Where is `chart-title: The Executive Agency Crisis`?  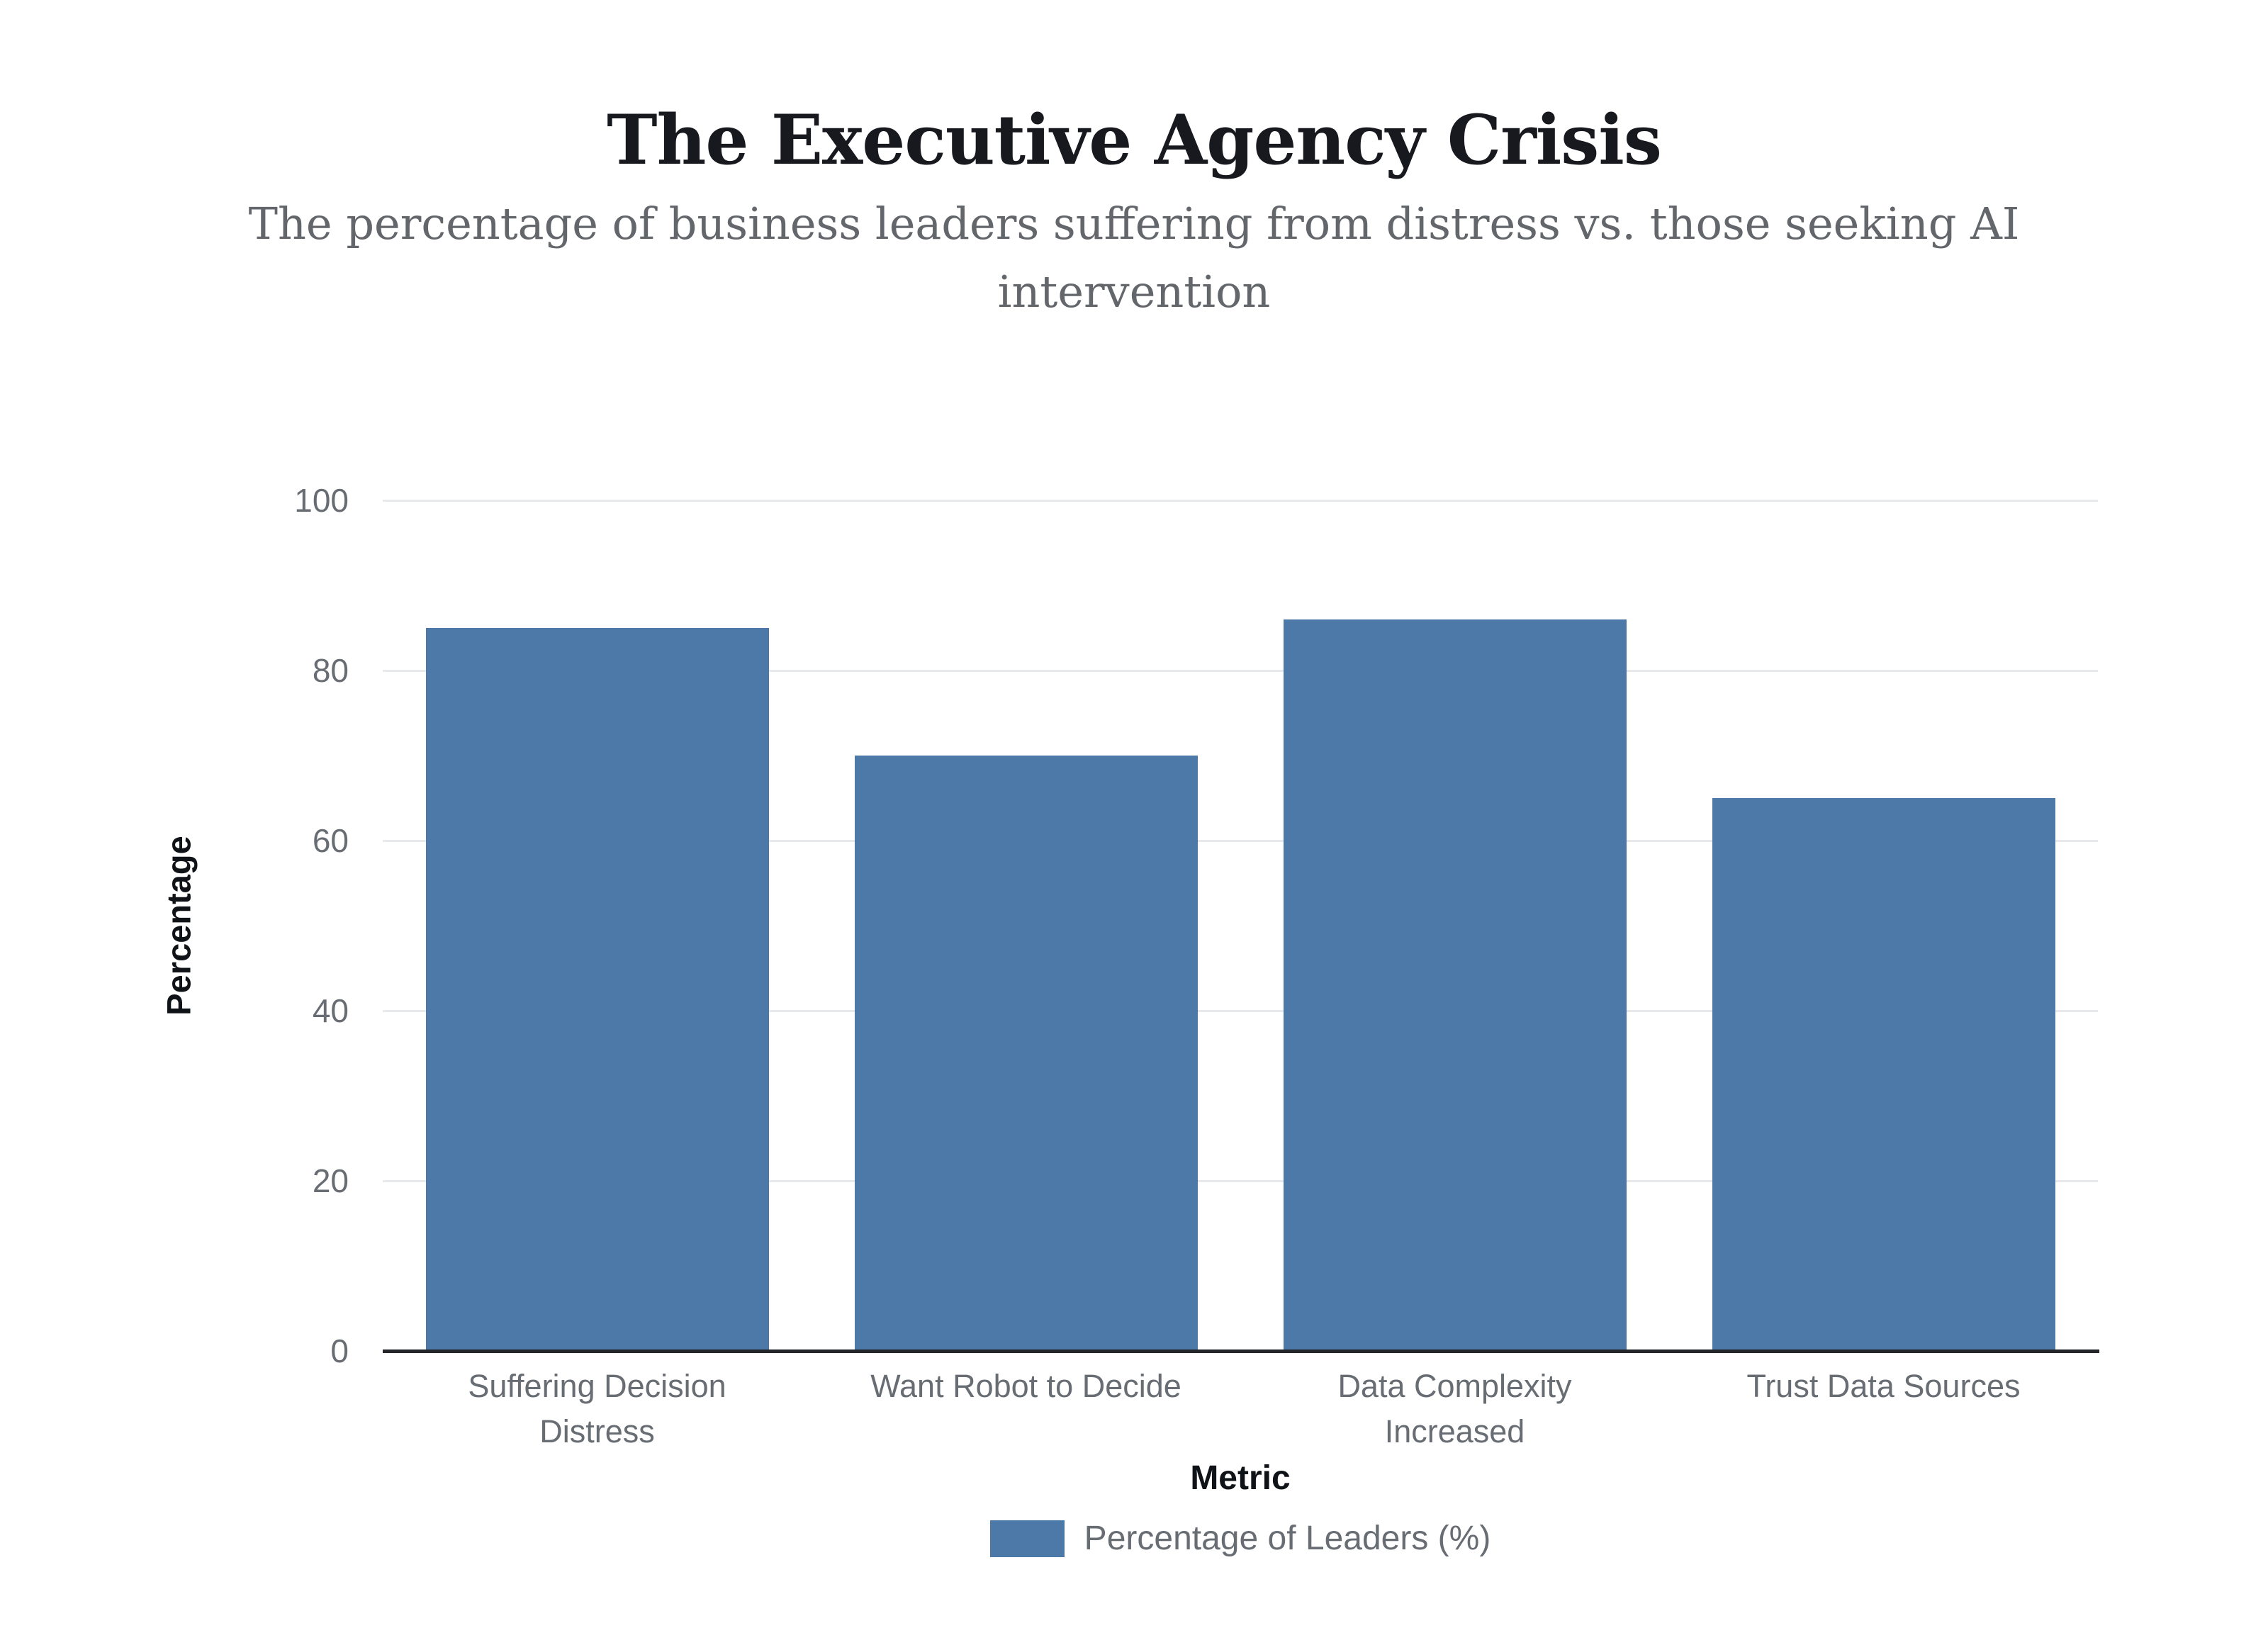 chart-title: The Executive Agency Crisis is located at coordinates (1134, 140).